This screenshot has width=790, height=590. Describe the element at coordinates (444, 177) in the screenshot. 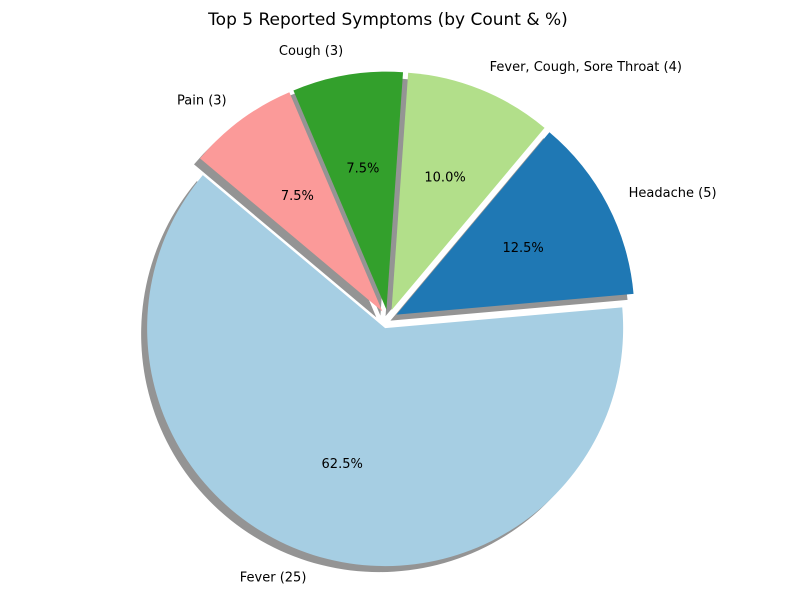

I see `slice-percent-fever-cough-sore-throat: 10.0%` at that location.